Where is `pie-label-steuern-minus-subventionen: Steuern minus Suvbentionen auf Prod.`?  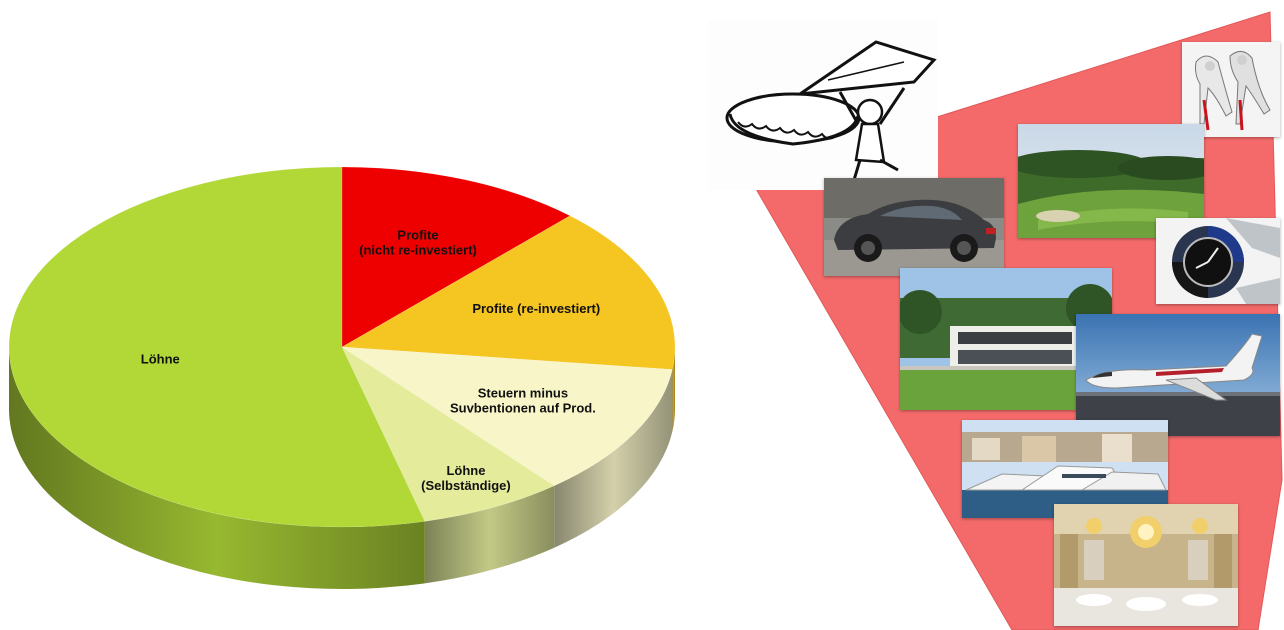 pie-label-steuern-minus-subventionen: Steuern minus Suvbentionen auf Prod. is located at coordinates (523, 400).